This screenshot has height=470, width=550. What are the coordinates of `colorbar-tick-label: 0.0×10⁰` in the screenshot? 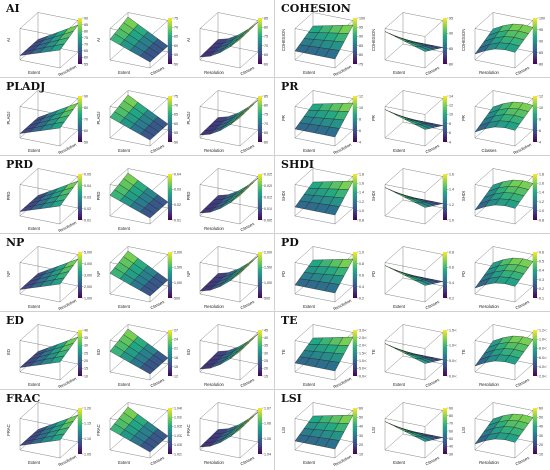 It's located at (453, 376).